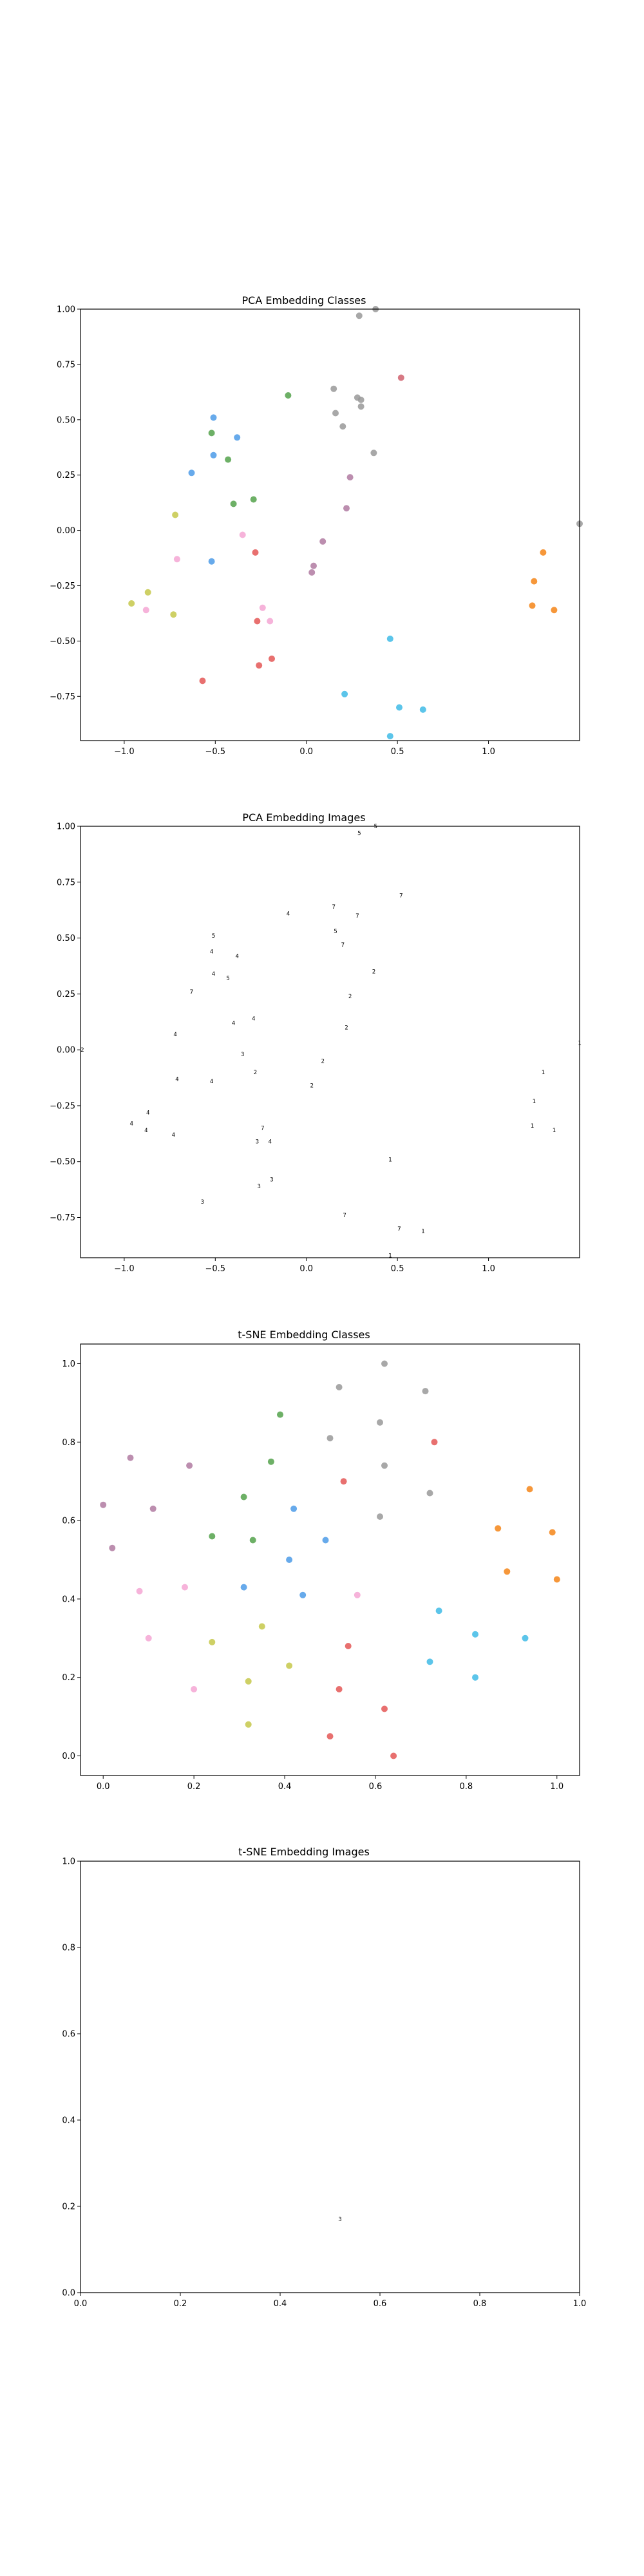  What do you see at coordinates (66, 995) in the screenshot?
I see `pca-images-ytick-label-4: 0.25` at bounding box center [66, 995].